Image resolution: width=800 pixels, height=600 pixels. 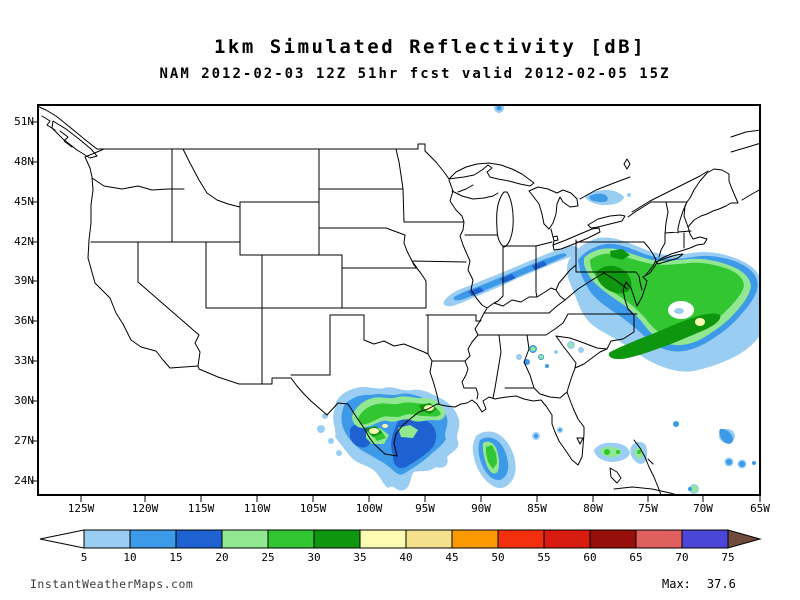 What do you see at coordinates (590, 557) in the screenshot?
I see `colorbar-tick-label: 60` at bounding box center [590, 557].